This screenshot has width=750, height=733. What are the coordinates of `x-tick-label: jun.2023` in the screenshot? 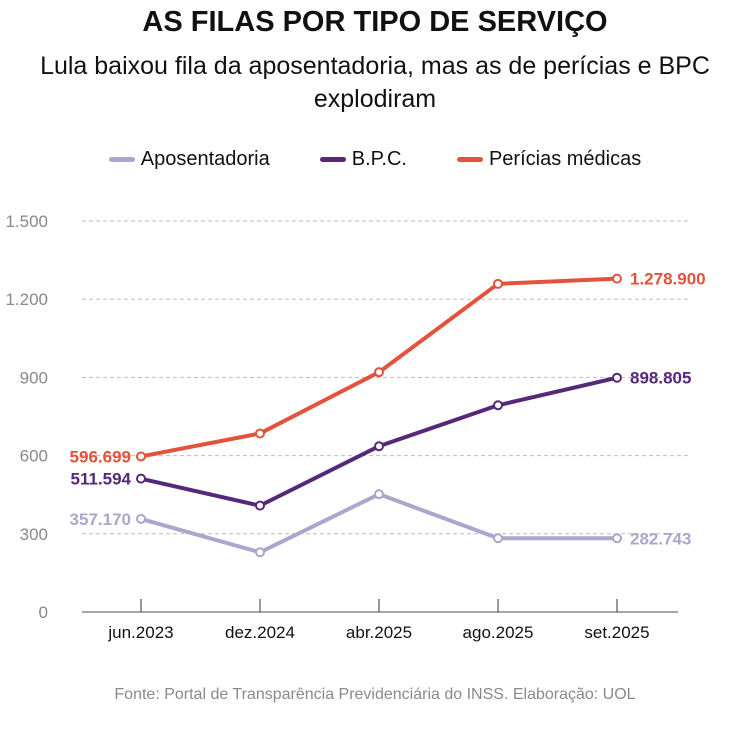 It's located at (140, 632).